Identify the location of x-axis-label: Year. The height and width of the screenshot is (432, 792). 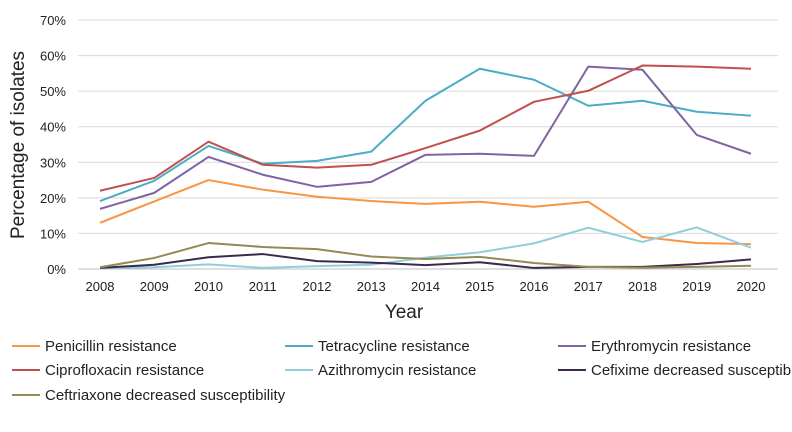
(404, 312).